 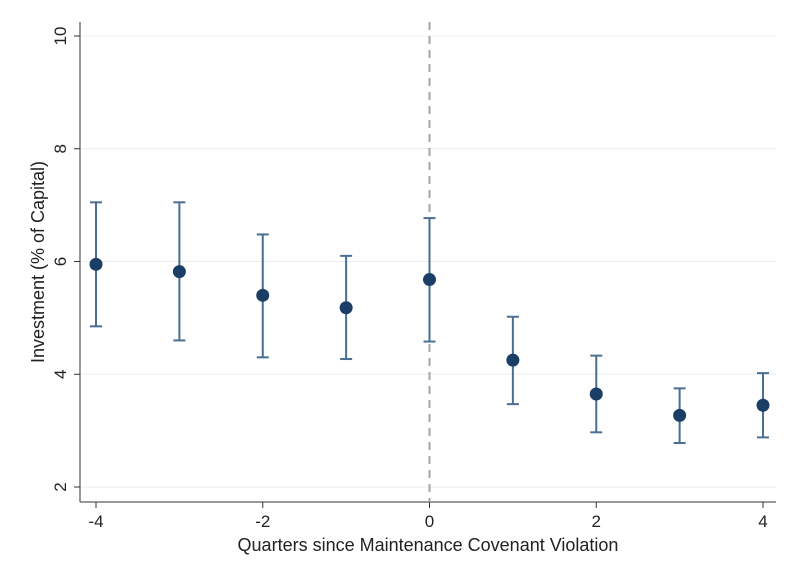 I want to click on y-tick-label: 10, so click(x=60, y=36).